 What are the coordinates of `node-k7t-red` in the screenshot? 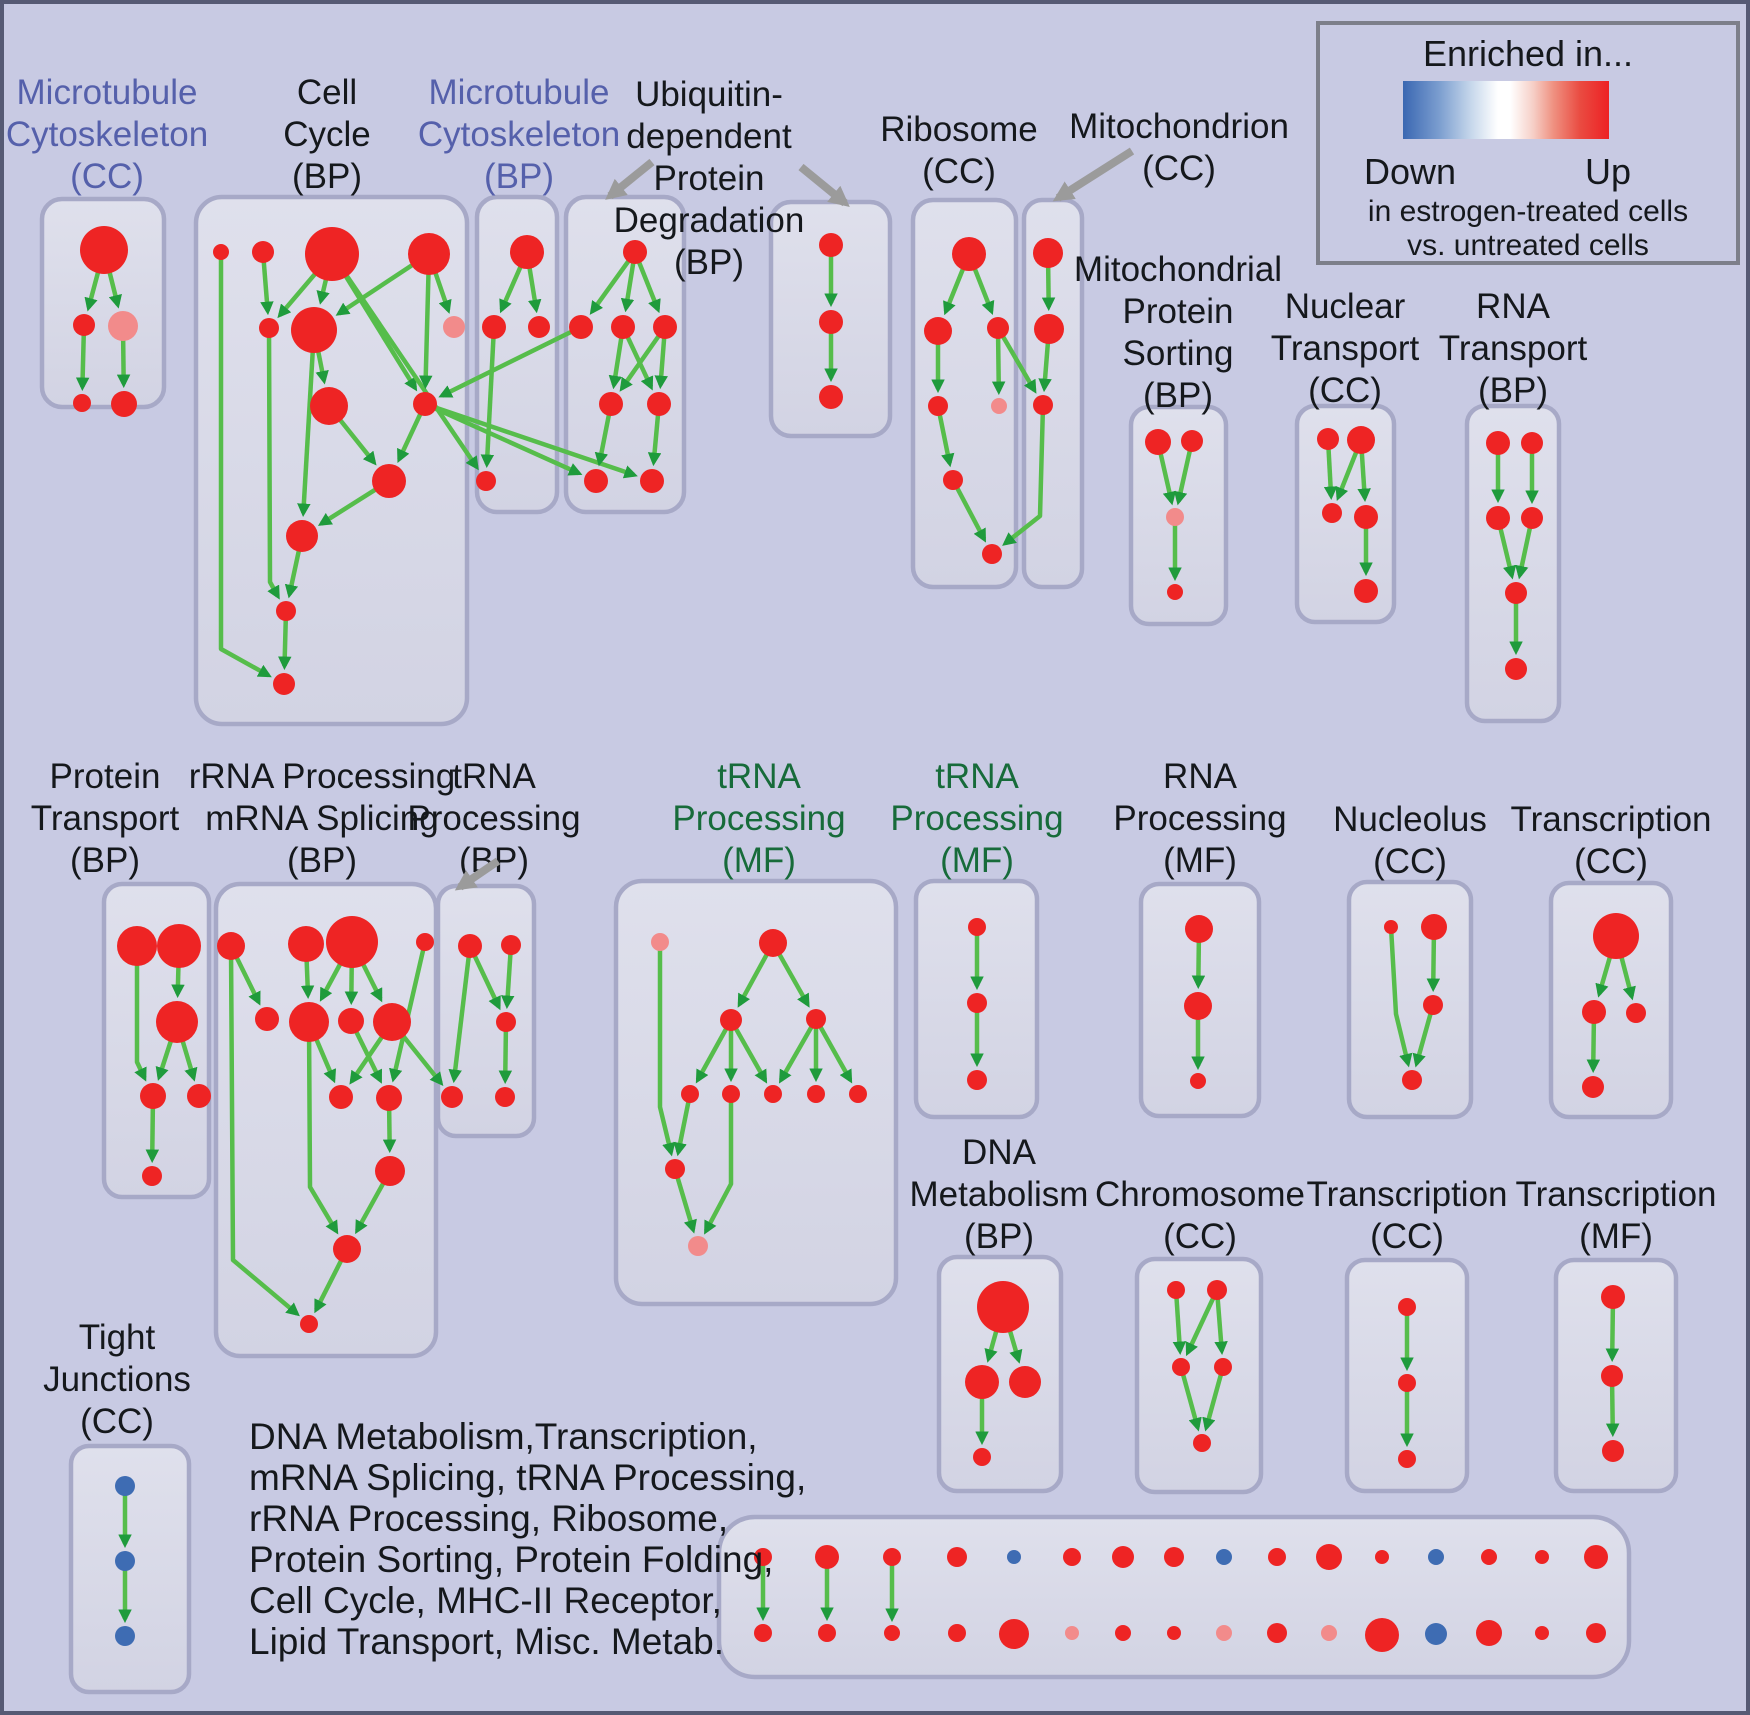 It's located at (1123, 1557).